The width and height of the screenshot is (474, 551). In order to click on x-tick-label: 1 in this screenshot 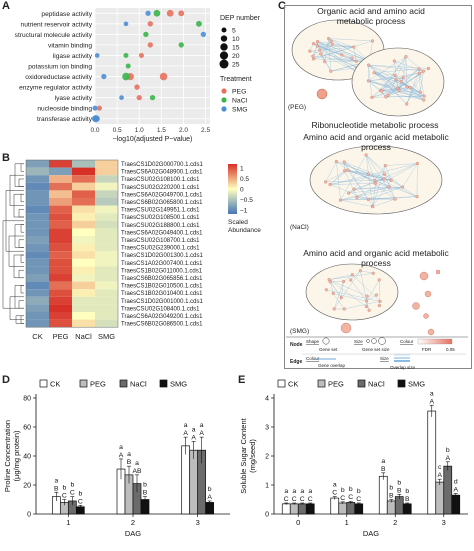, I will do `click(68, 522)`.